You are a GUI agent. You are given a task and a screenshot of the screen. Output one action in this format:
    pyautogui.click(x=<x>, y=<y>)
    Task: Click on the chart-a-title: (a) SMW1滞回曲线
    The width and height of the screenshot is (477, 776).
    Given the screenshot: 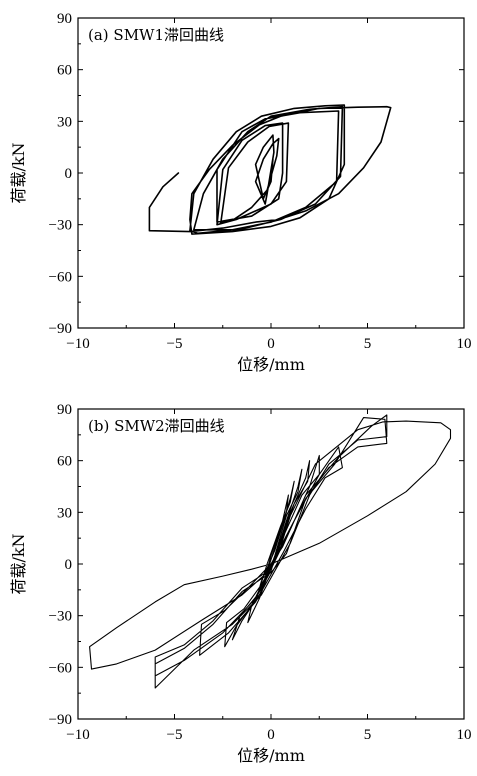 What is the action you would take?
    pyautogui.click(x=156, y=35)
    